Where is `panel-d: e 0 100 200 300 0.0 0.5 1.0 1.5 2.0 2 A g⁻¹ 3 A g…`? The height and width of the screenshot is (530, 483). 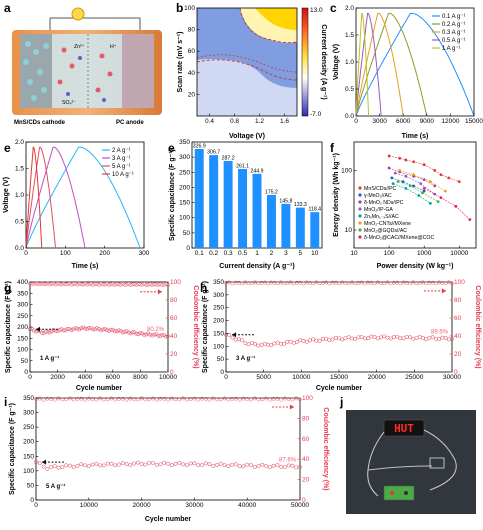 panel-d: e 0 100 200 300 0.0 0.5 1.0 1.5 2.0 2 A g⁻¹ 3 A g… is located at coordinates (76, 204).